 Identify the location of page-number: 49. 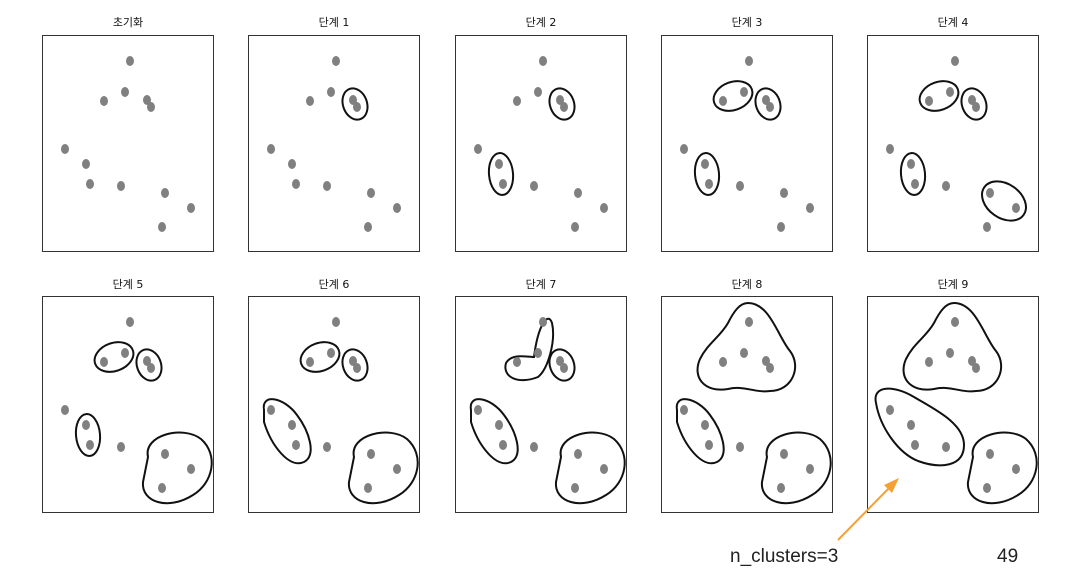
(1008, 556).